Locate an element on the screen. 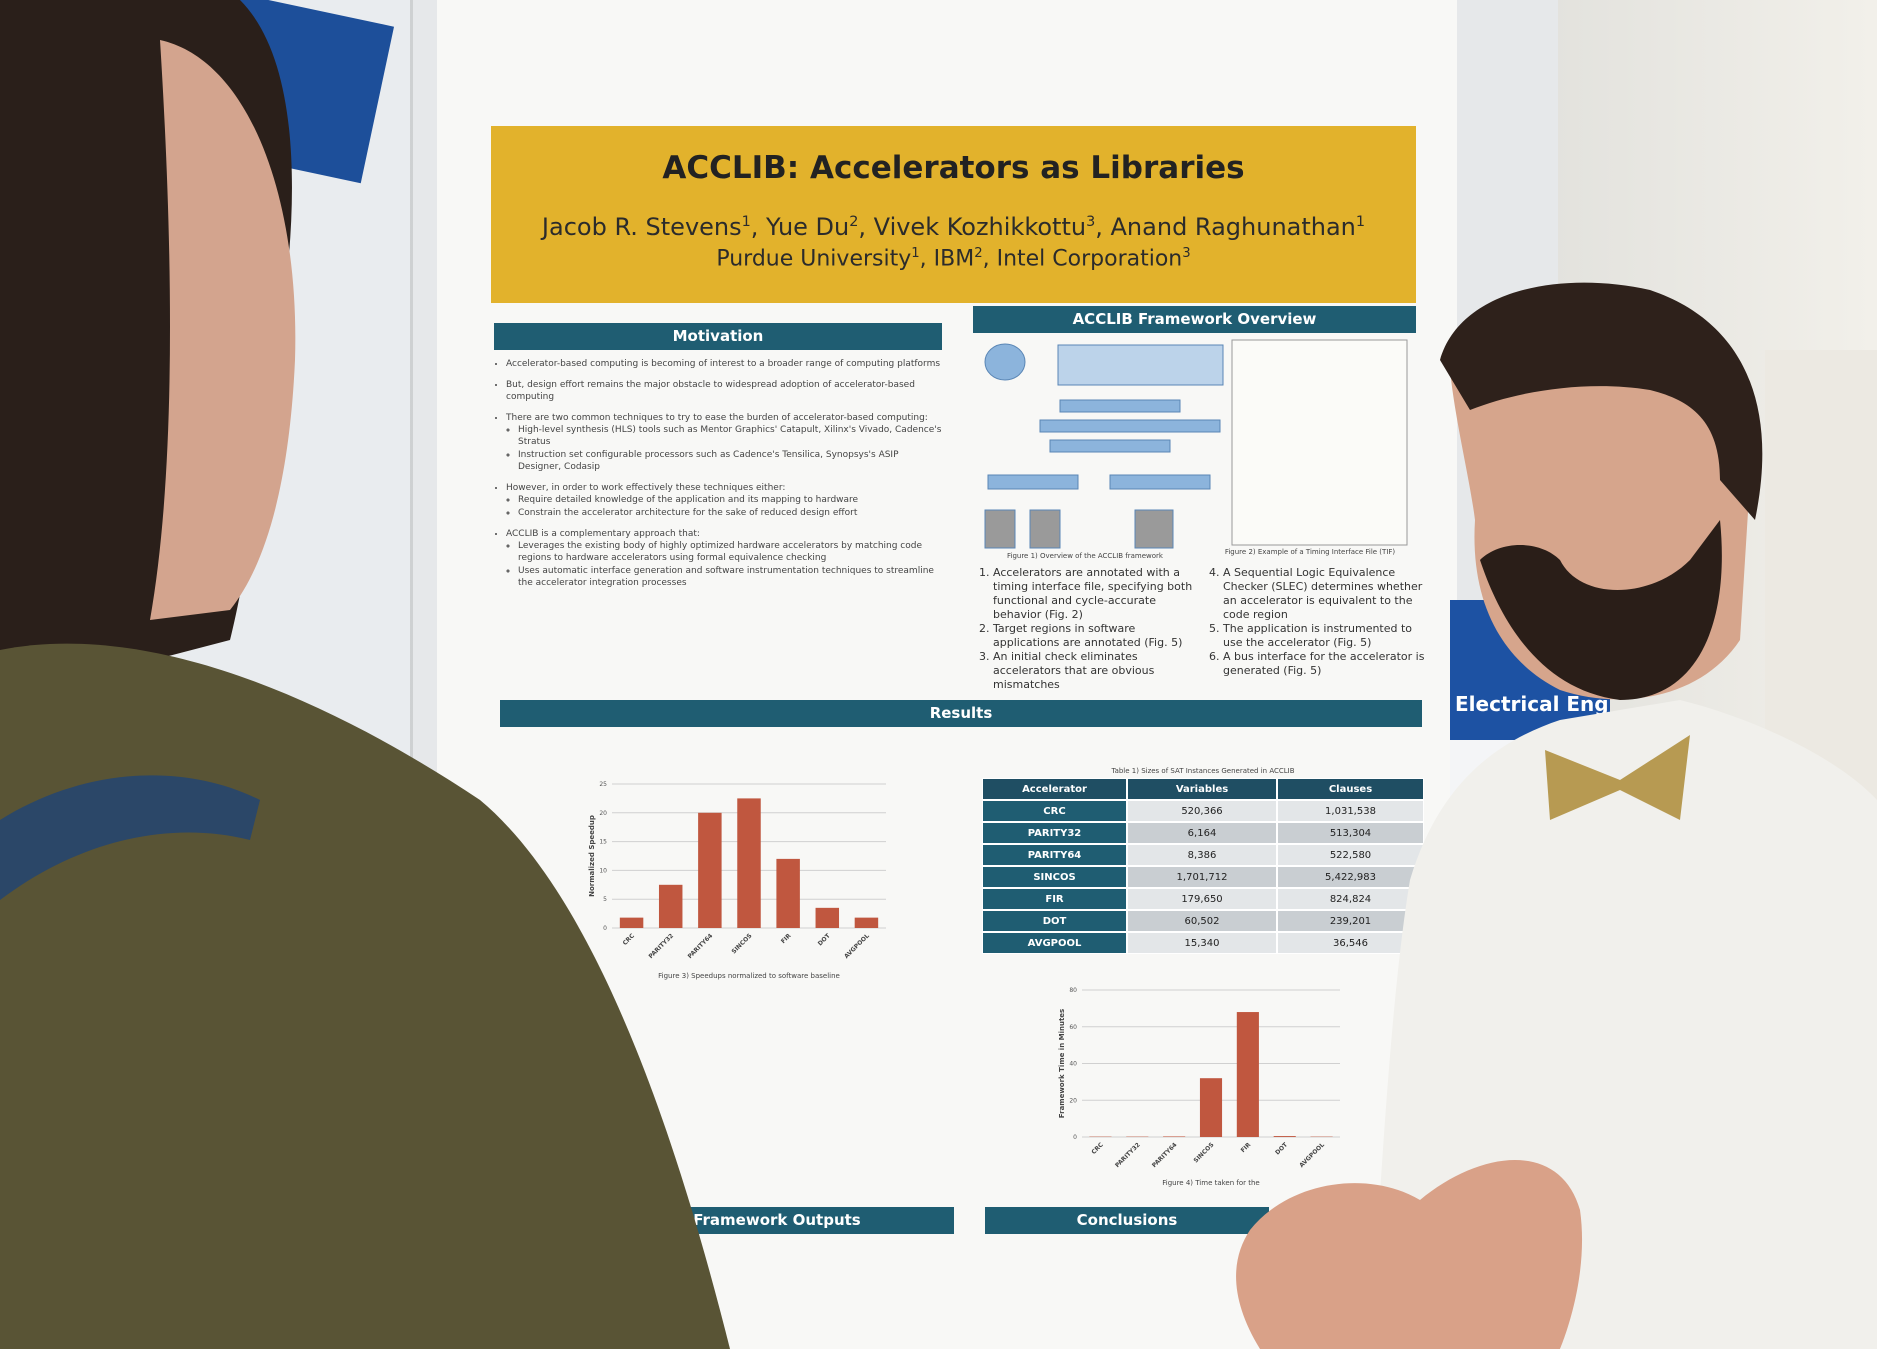  table-cell: 5,422,983 is located at coordinates (1350, 877).